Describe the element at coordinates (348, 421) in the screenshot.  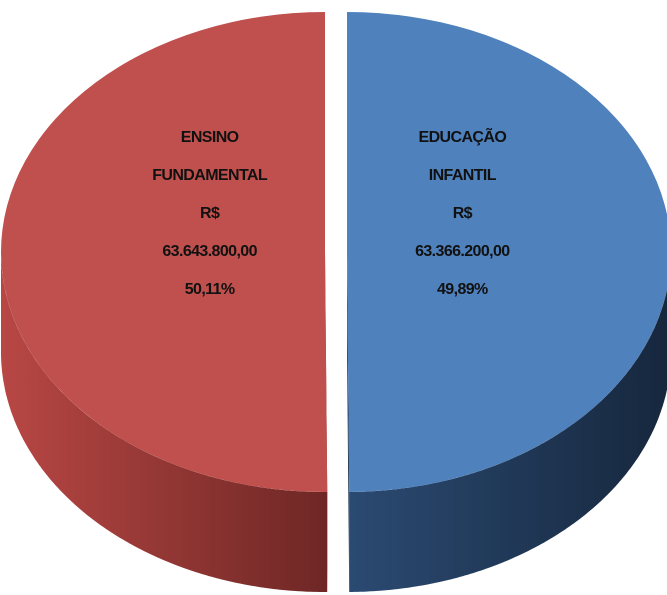
I see `slice-cut` at that location.